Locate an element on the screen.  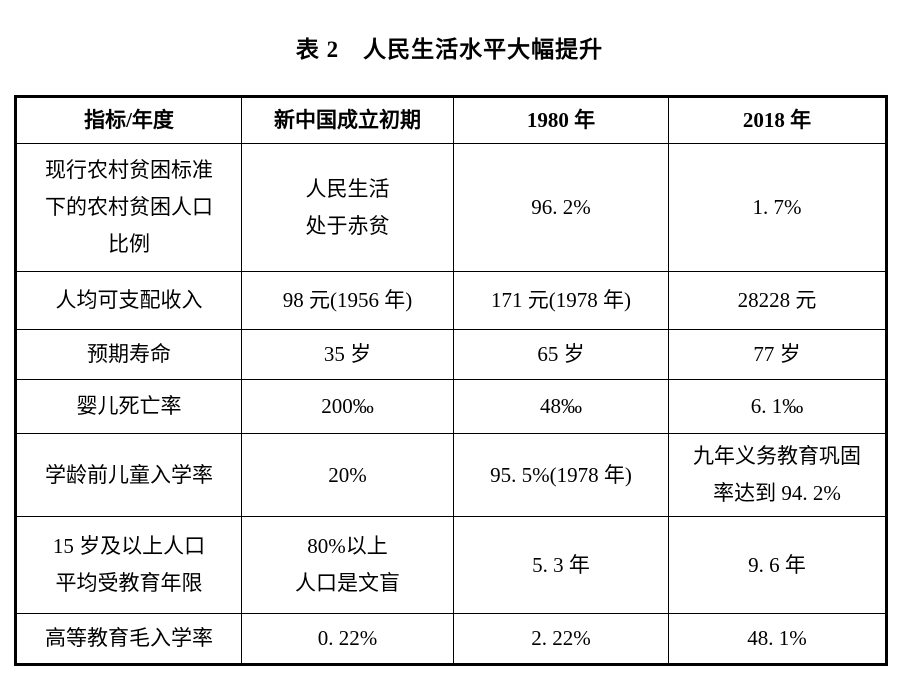
header-row: 指标/年度 新中国成立初期 1980 年 2018 年 is located at coordinates (451, 120).